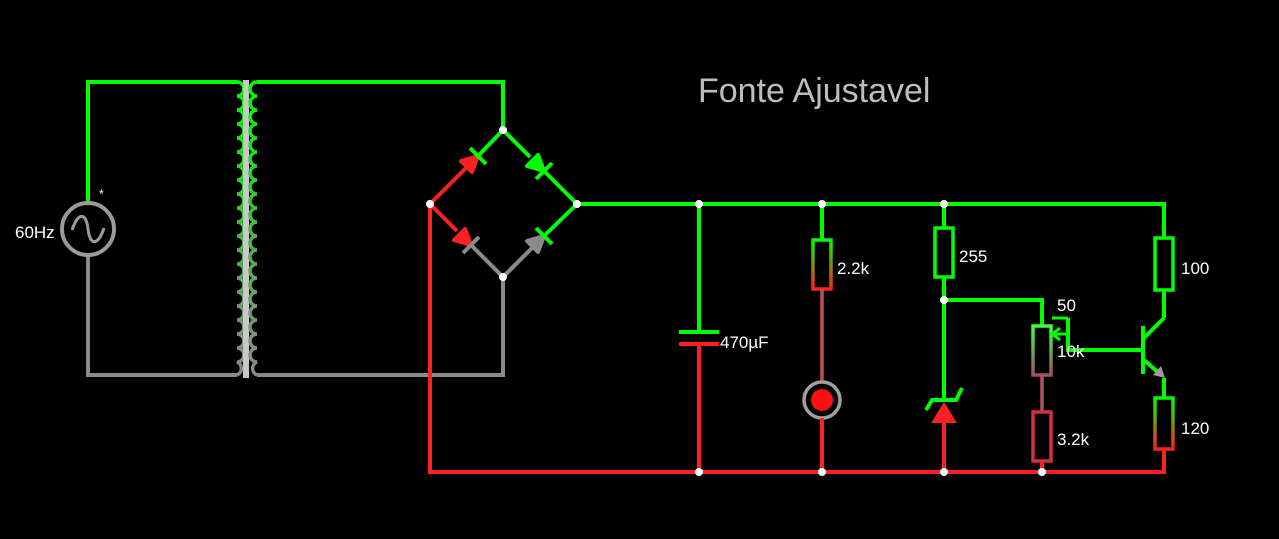 The image size is (1279, 539). I want to click on resistor-2k2, so click(822, 264).